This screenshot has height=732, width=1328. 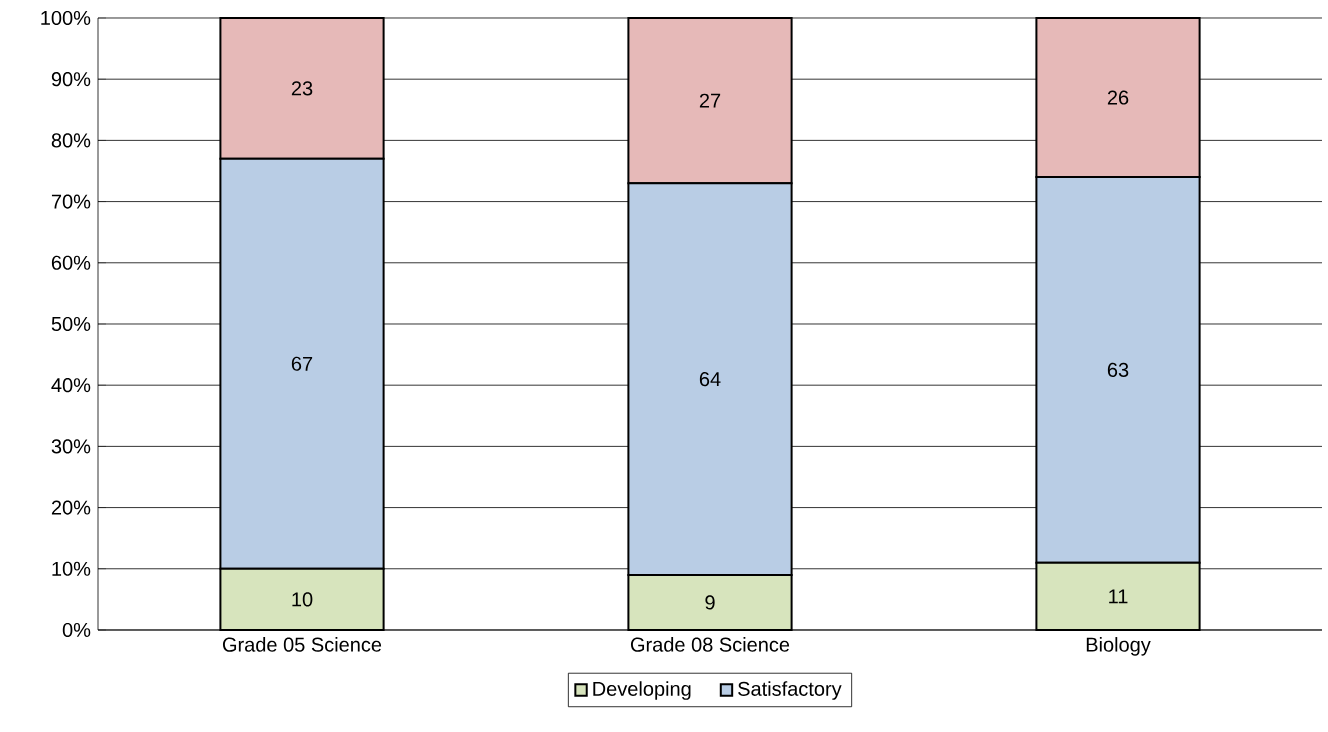 What do you see at coordinates (71, 140) in the screenshot?
I see `y-tick-label: 80%` at bounding box center [71, 140].